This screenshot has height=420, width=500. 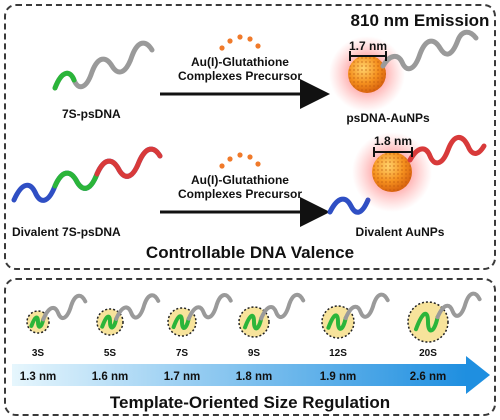 I want to click on size-gradient-arrow, so click(x=251, y=375).